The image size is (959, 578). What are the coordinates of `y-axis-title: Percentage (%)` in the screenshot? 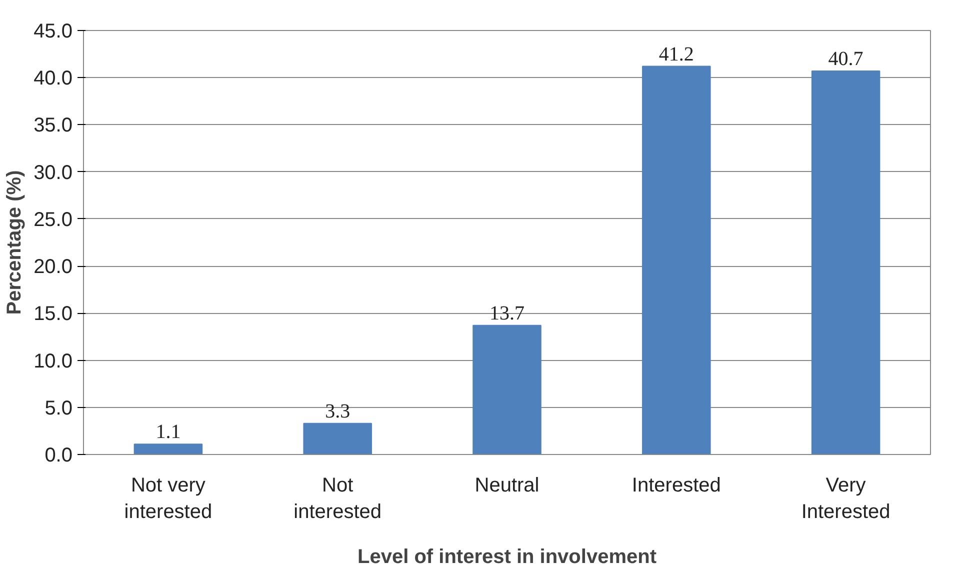 It's located at (15, 242).